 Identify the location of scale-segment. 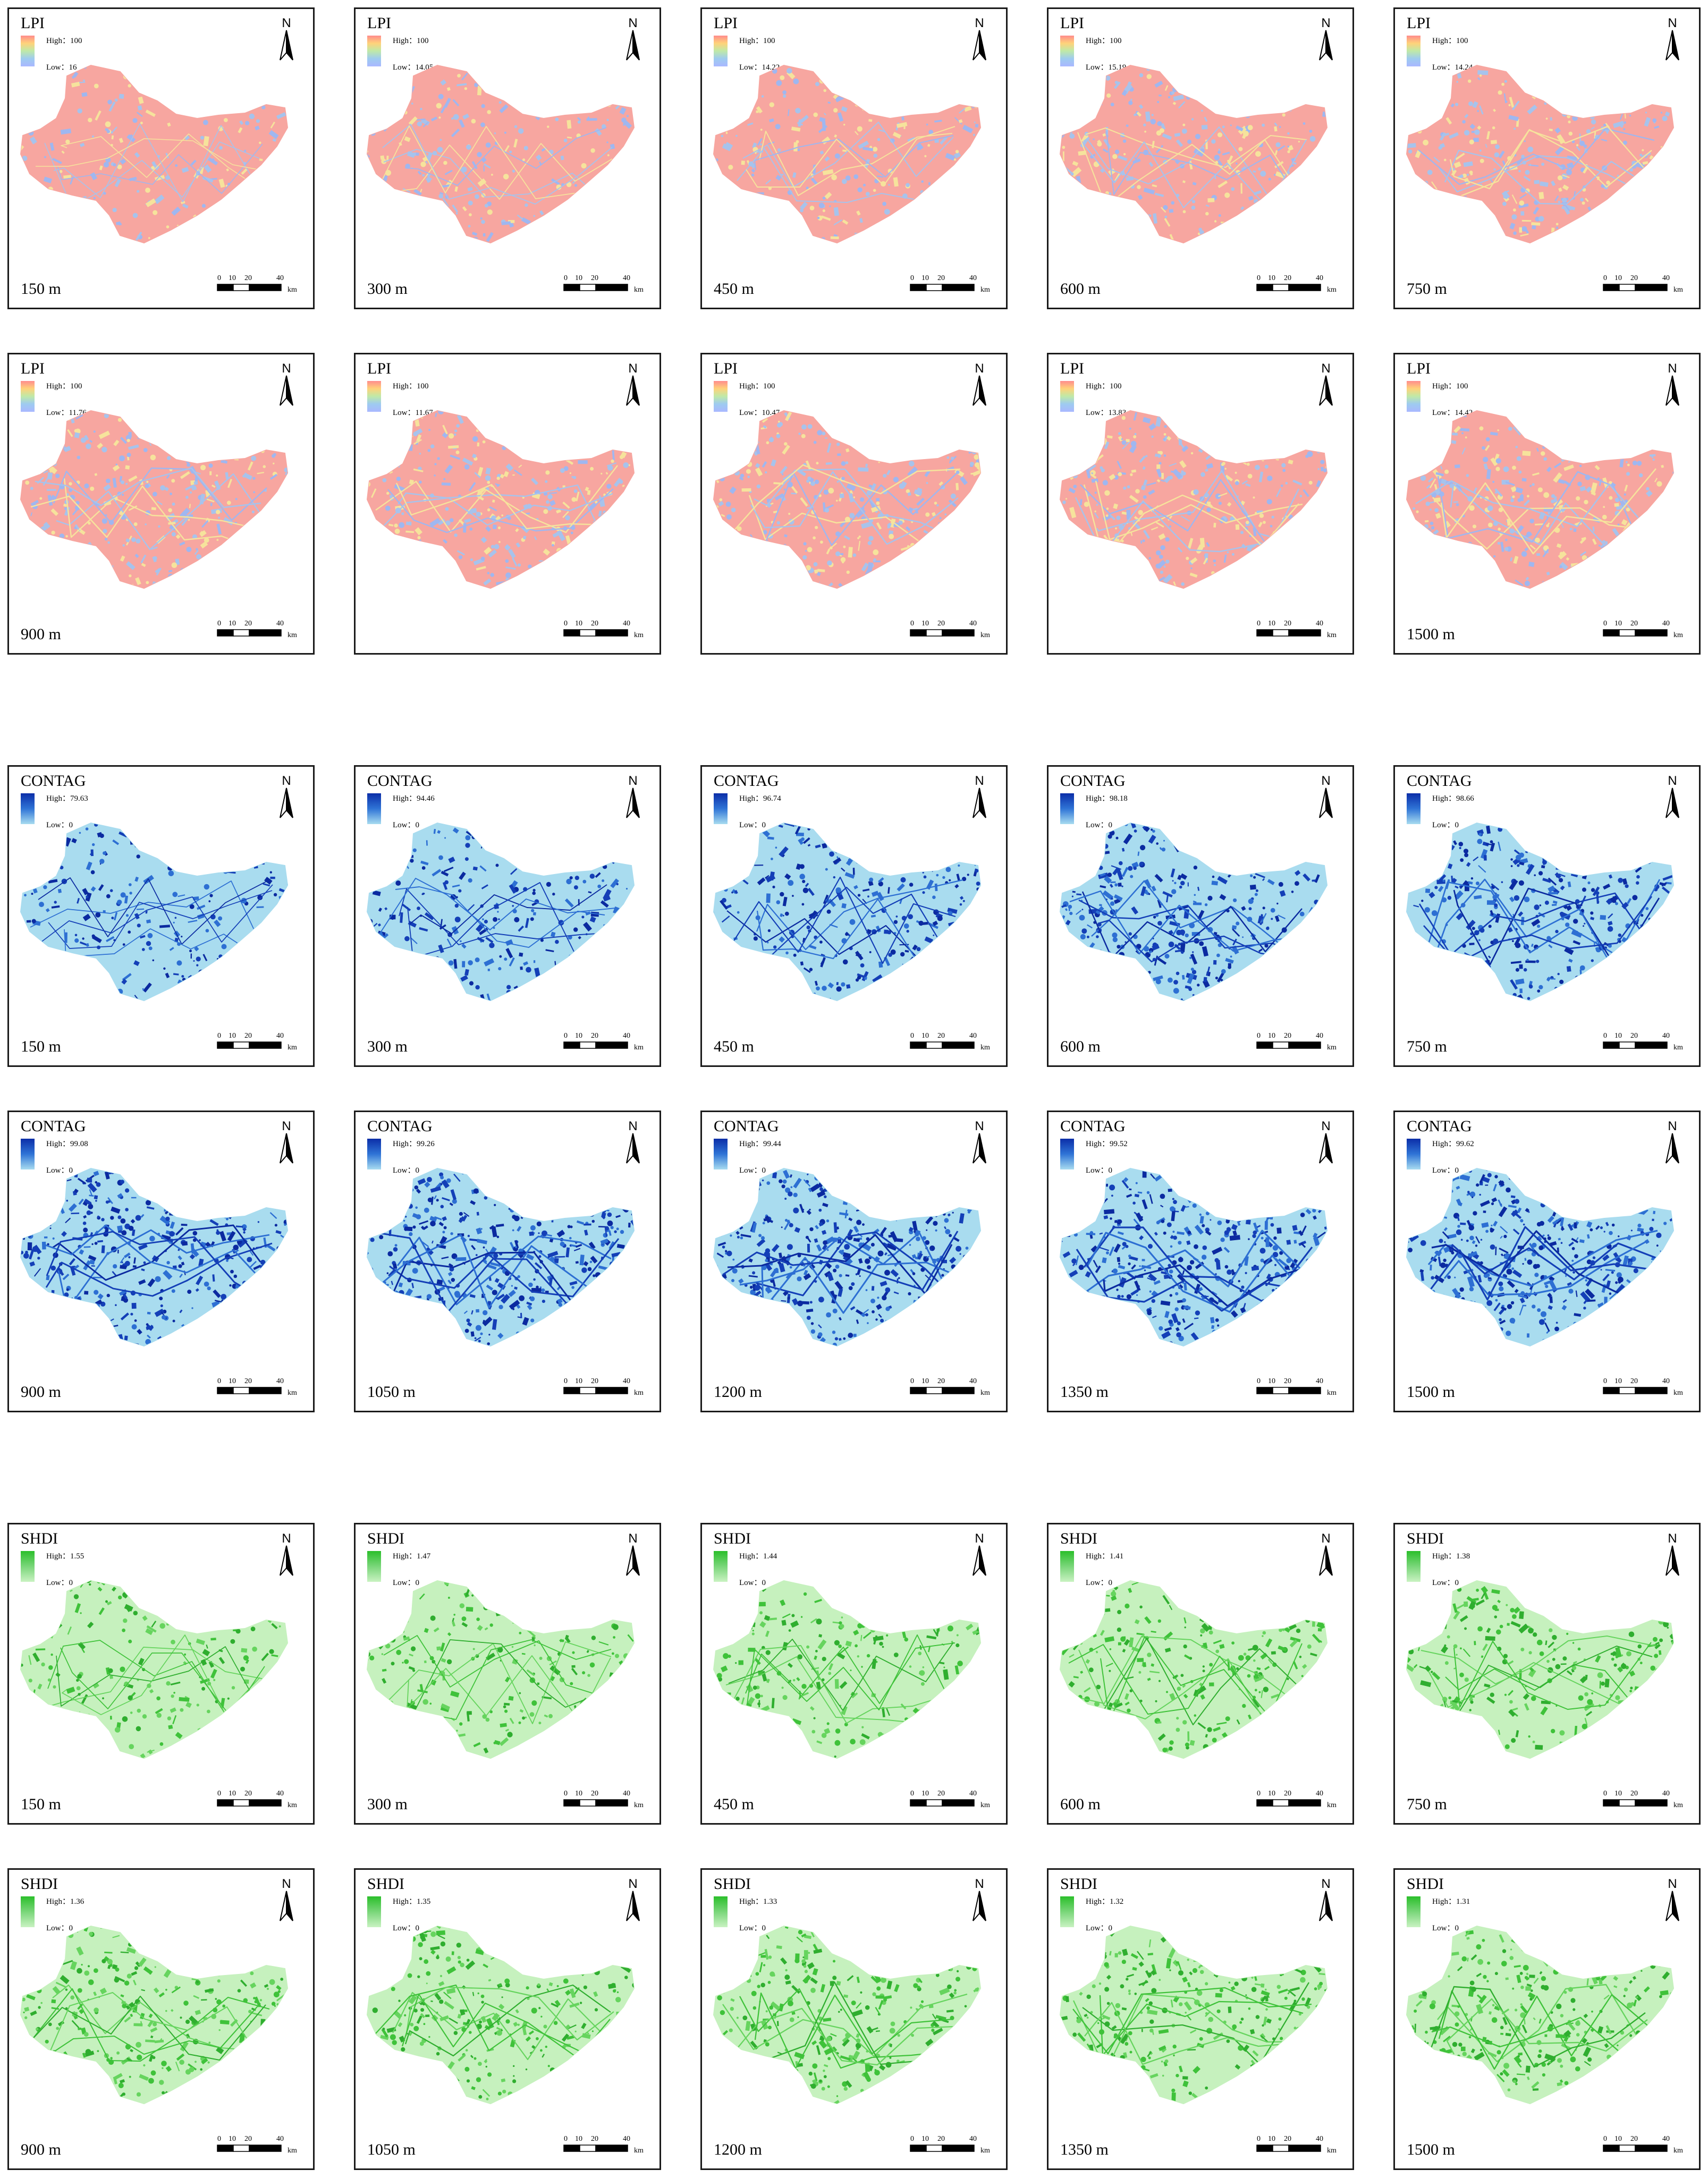
(265, 1045).